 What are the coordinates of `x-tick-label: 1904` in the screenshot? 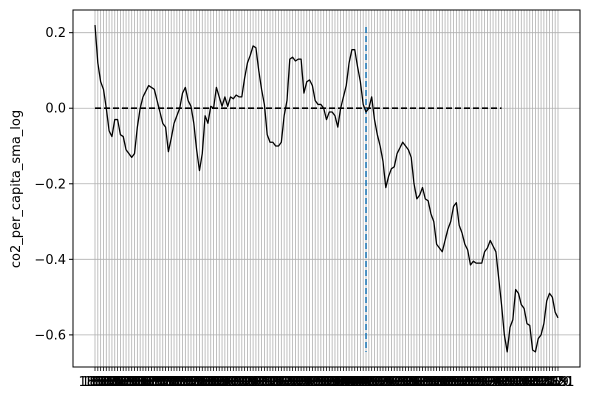 It's located at (241, 382).